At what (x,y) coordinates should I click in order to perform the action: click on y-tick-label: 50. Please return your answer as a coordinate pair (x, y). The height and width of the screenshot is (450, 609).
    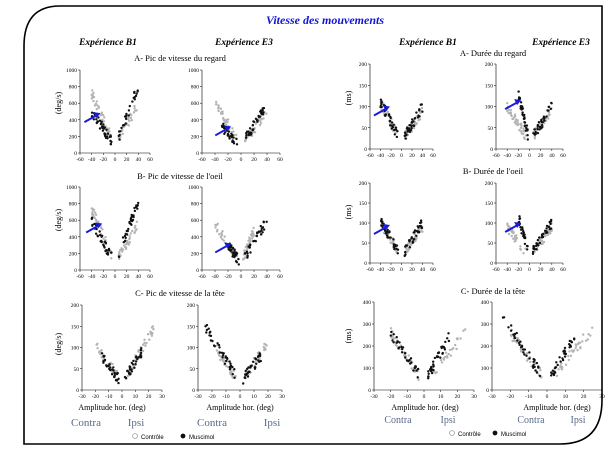
    Looking at the image, I should click on (365, 244).